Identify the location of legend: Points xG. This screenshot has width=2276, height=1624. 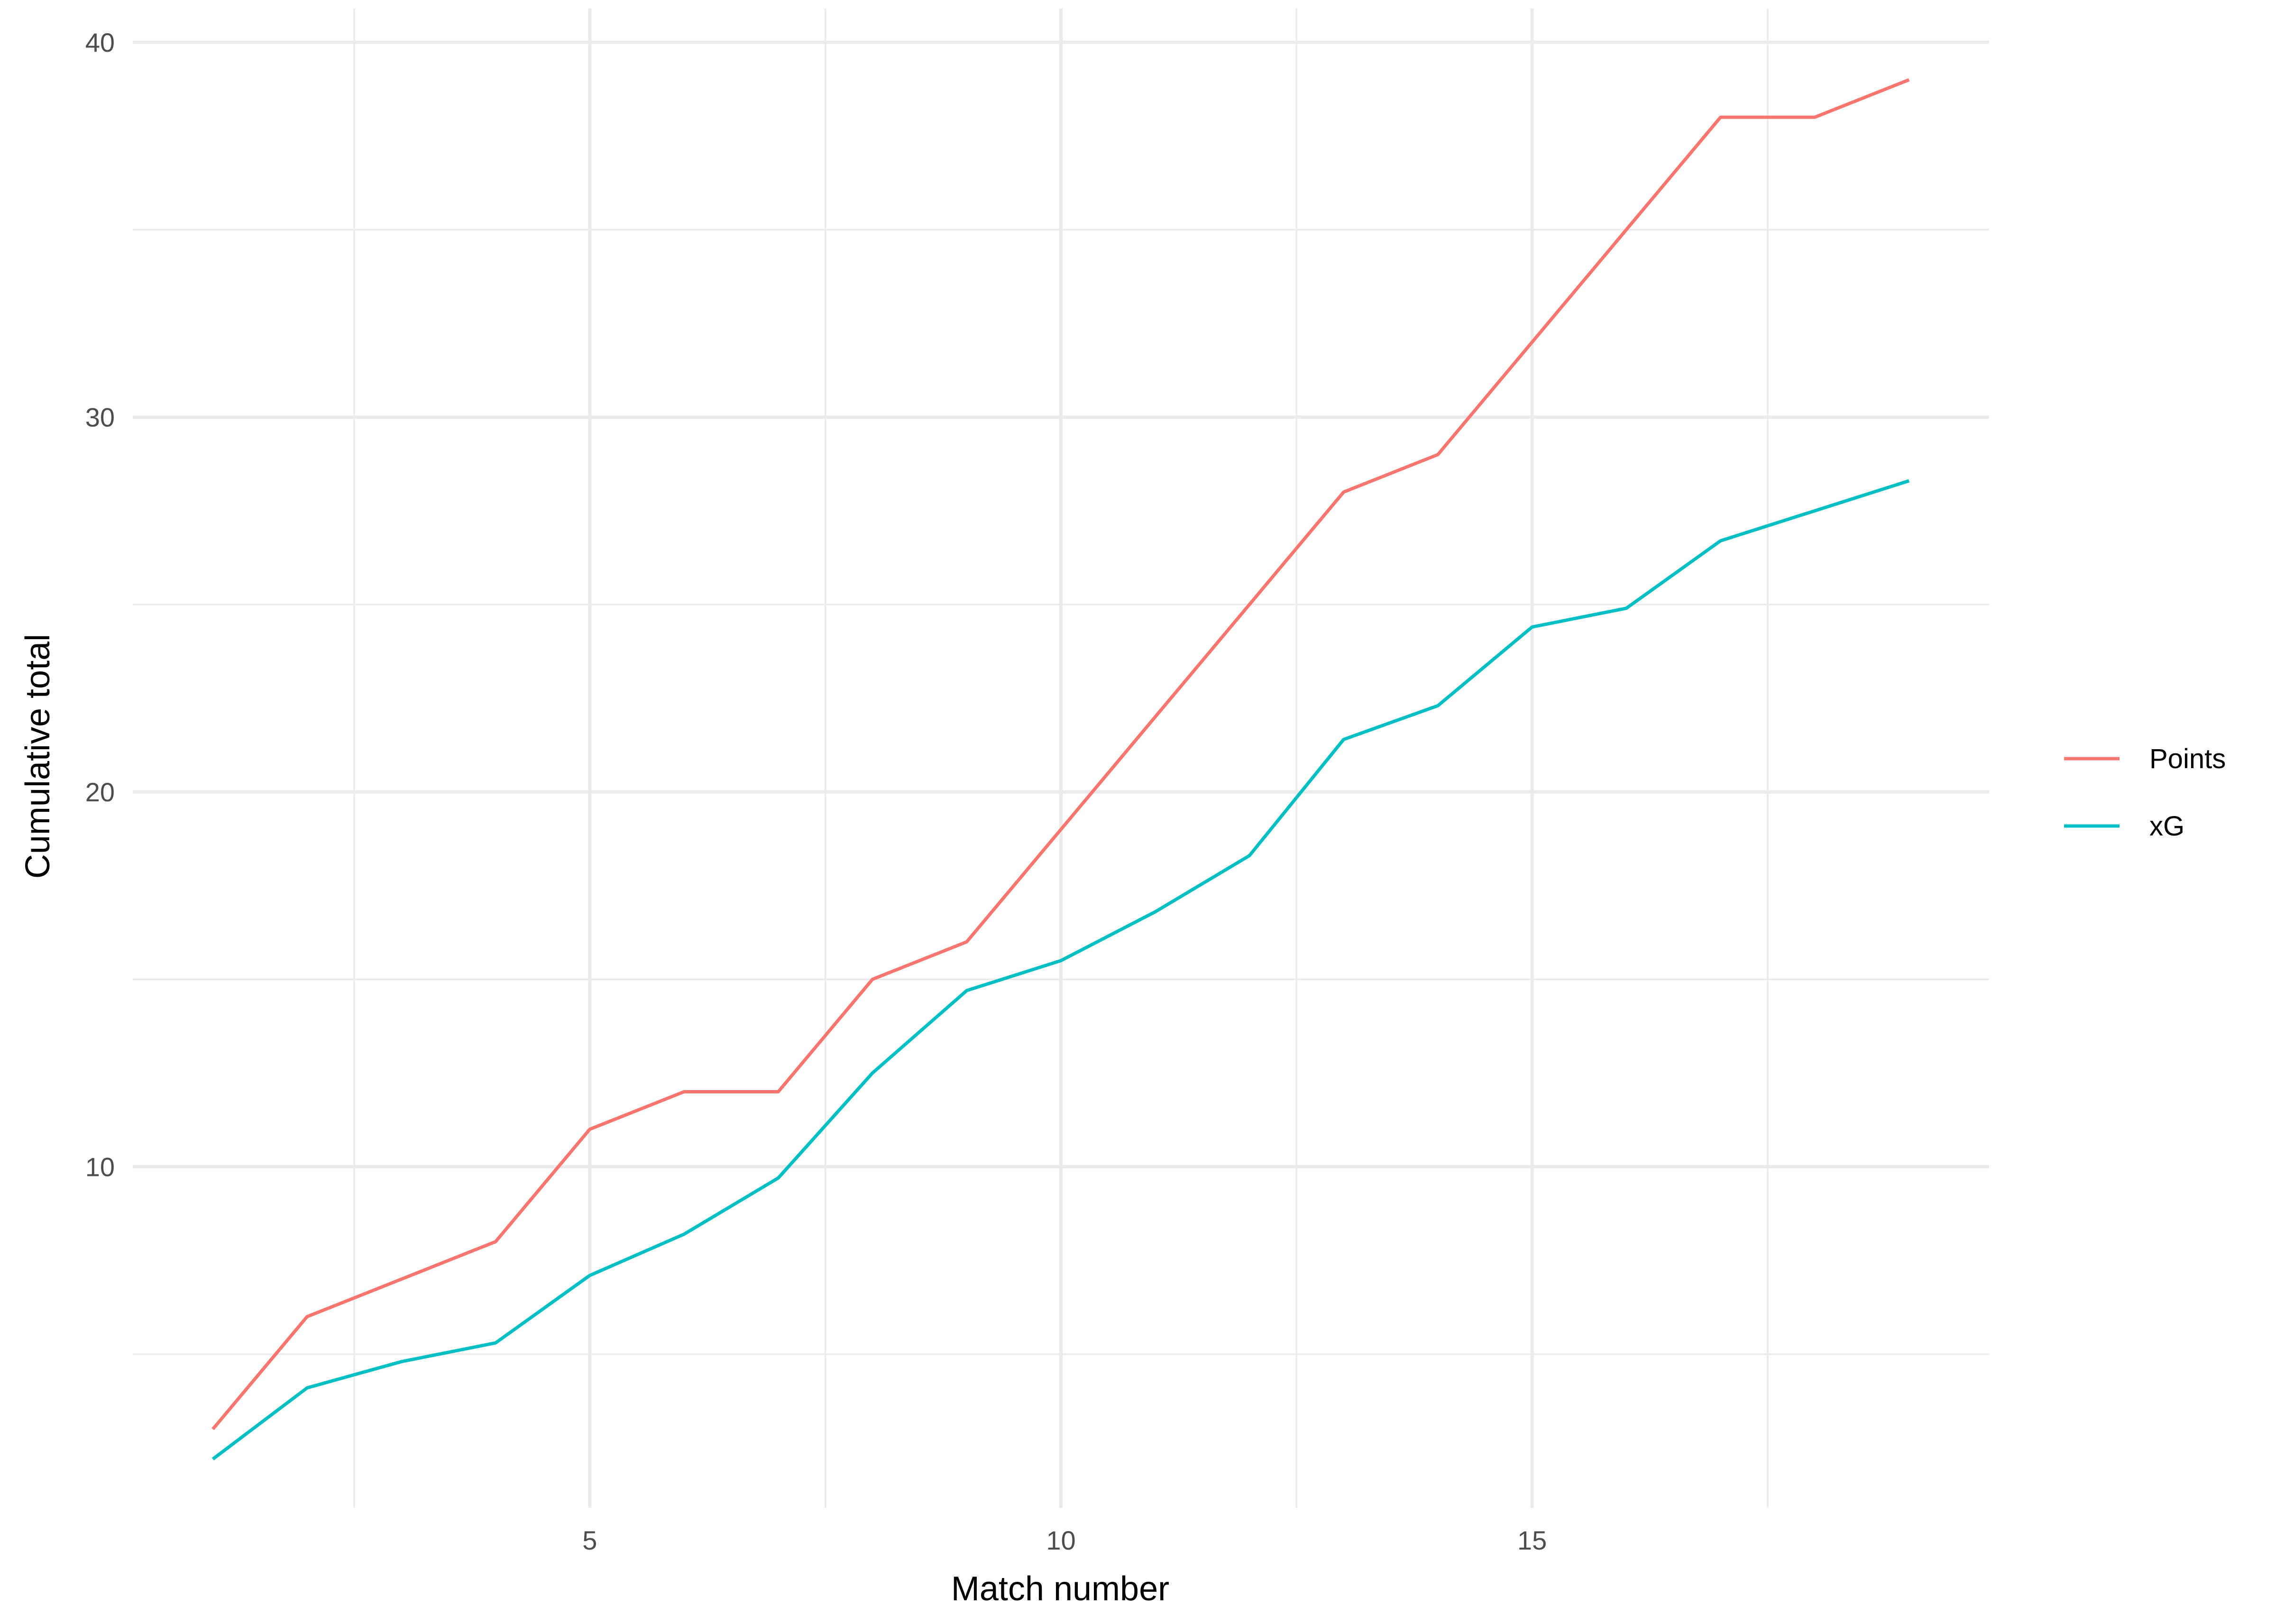
(2145, 792).